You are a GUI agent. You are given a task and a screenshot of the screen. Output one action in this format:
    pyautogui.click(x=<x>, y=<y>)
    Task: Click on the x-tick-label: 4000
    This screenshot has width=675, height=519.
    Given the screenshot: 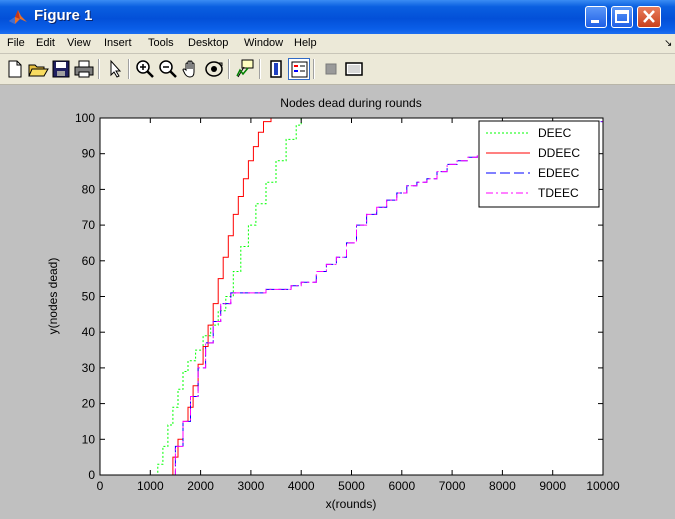 What is the action you would take?
    pyautogui.click(x=301, y=486)
    